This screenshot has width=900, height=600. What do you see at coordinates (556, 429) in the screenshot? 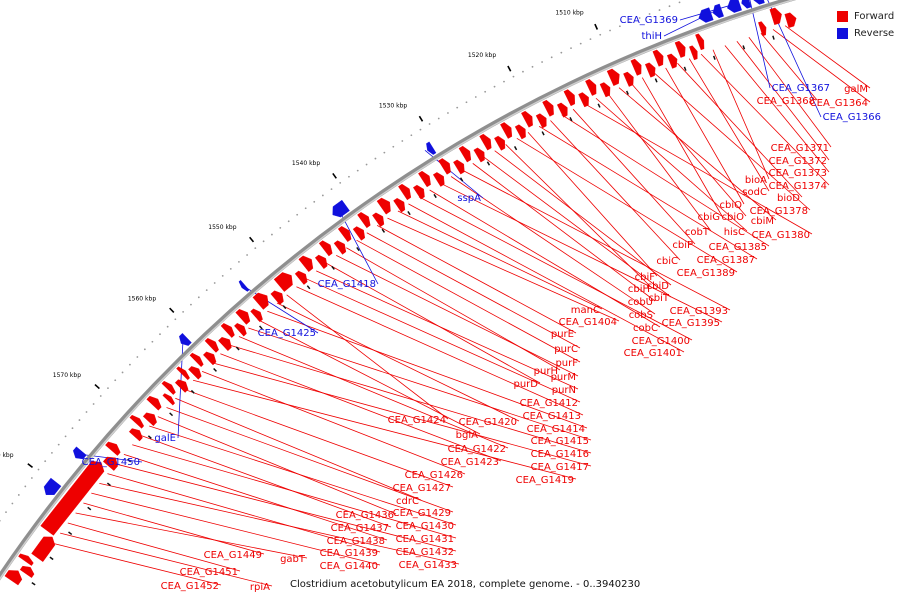
I see `forward-gene-label: CEA_G1414` at bounding box center [556, 429].